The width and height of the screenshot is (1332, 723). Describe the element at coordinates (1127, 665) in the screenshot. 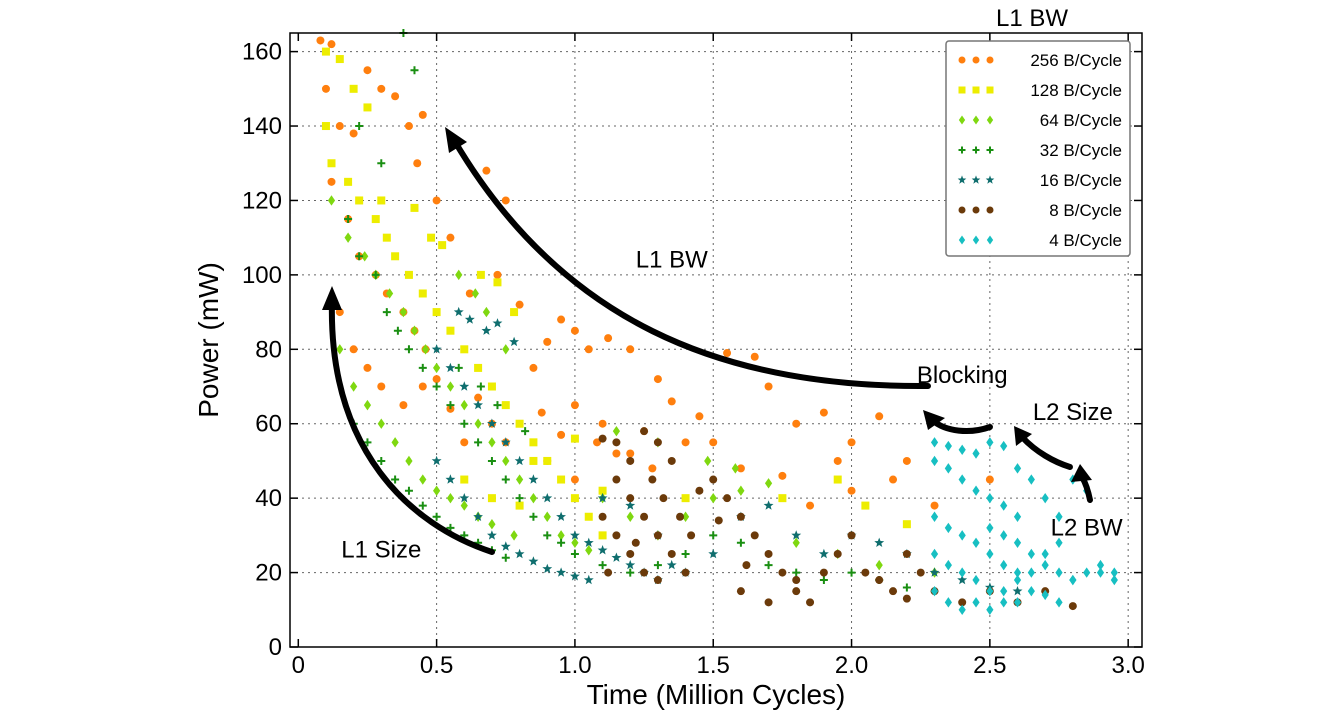

I see `x-tick-label: 3.0` at that location.